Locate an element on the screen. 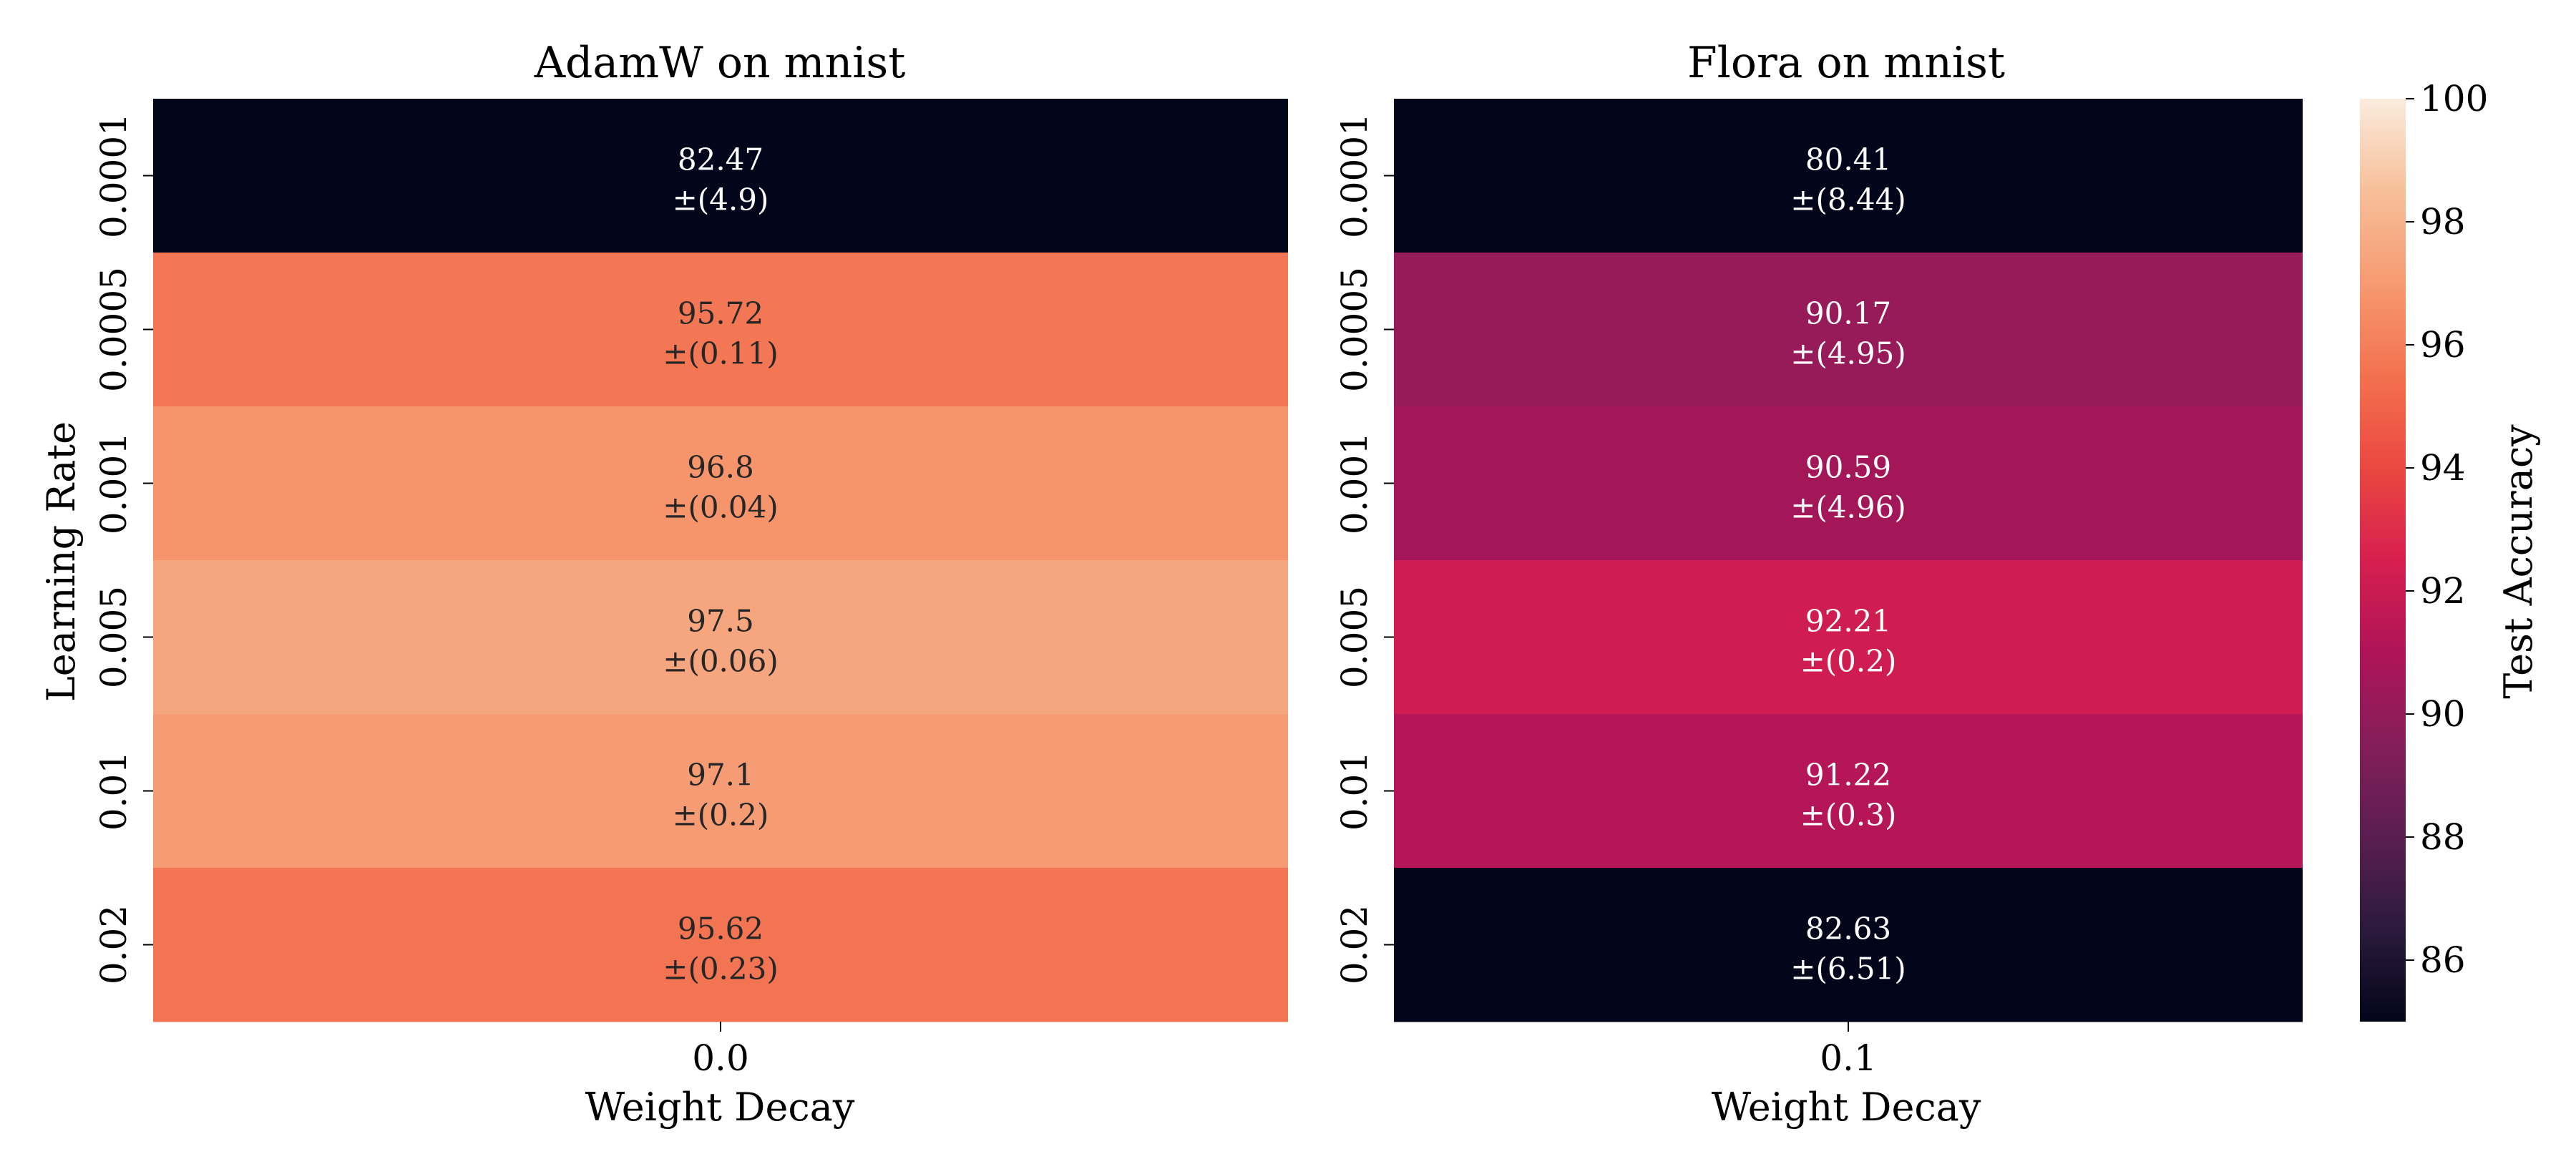 This screenshot has width=2576, height=1159. colorbar-tick-label: 96 is located at coordinates (2443, 345).